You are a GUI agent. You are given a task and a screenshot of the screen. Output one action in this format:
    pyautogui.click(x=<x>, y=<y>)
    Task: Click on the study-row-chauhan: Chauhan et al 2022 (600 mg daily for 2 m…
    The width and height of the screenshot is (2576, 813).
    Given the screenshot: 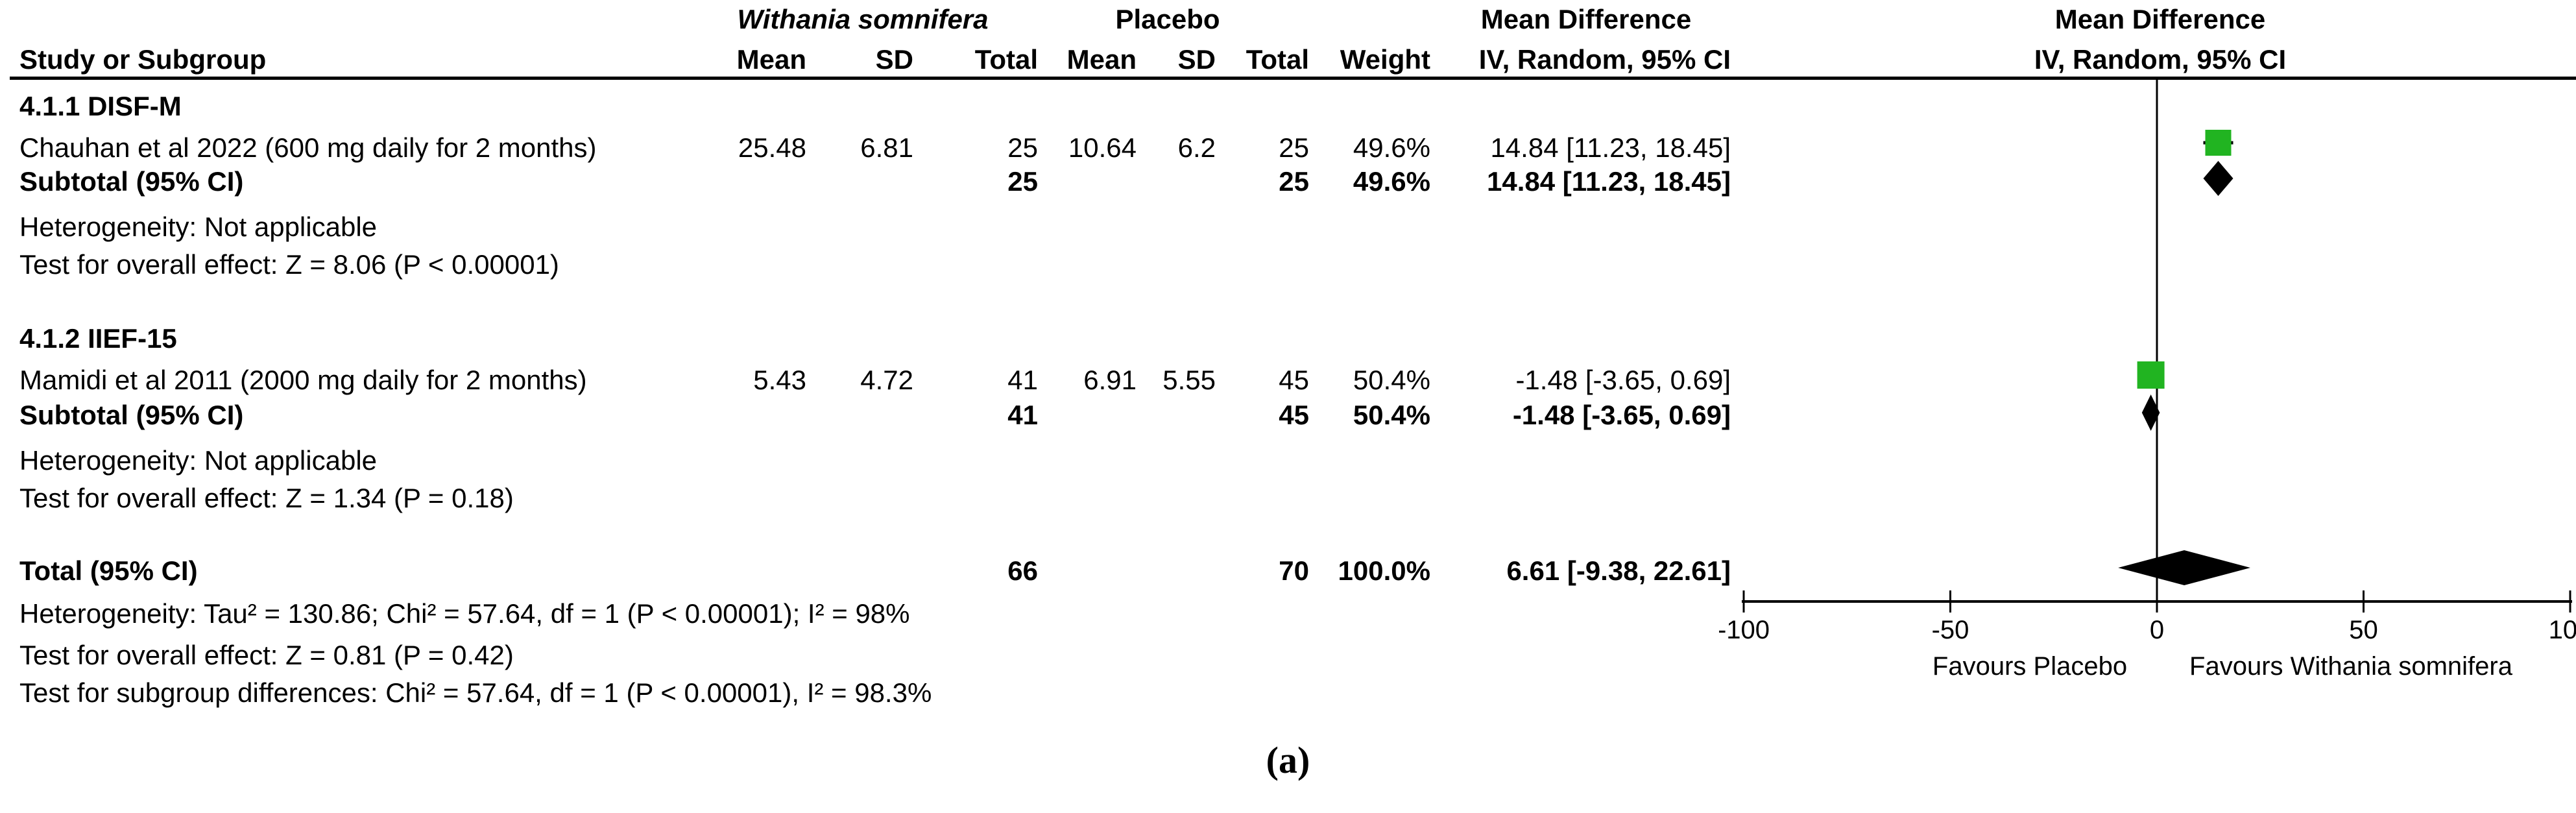 What is the action you would take?
    pyautogui.click(x=875, y=149)
    